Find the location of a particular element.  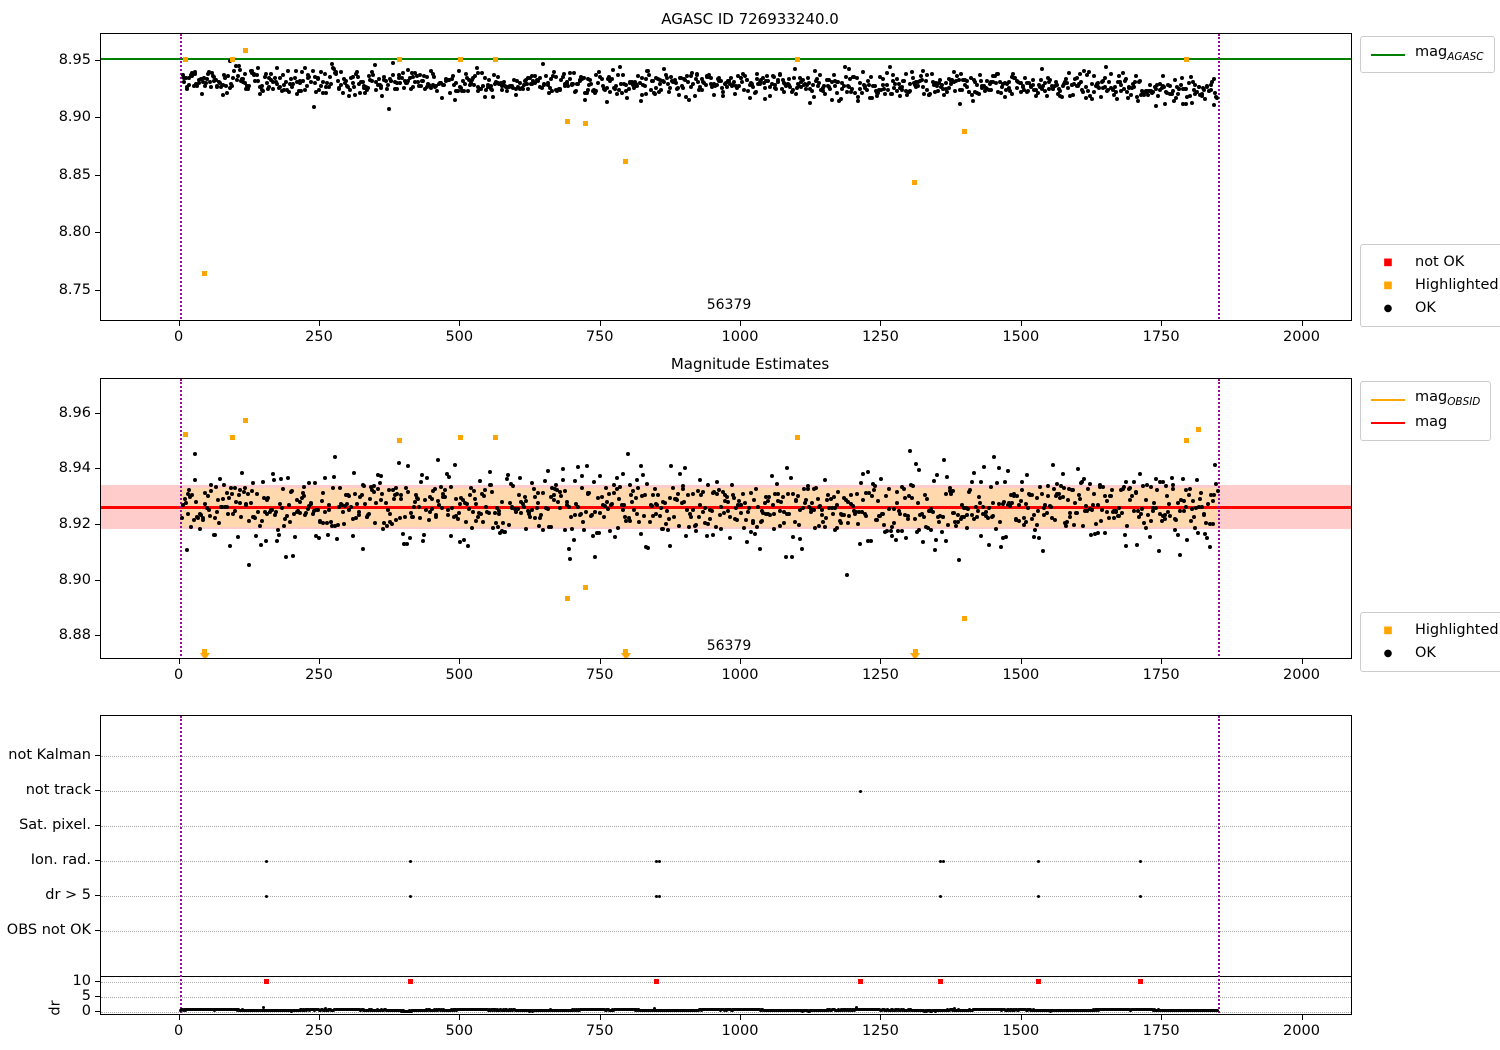

flag-row-label: Ion. rad. is located at coordinates (60, 860).